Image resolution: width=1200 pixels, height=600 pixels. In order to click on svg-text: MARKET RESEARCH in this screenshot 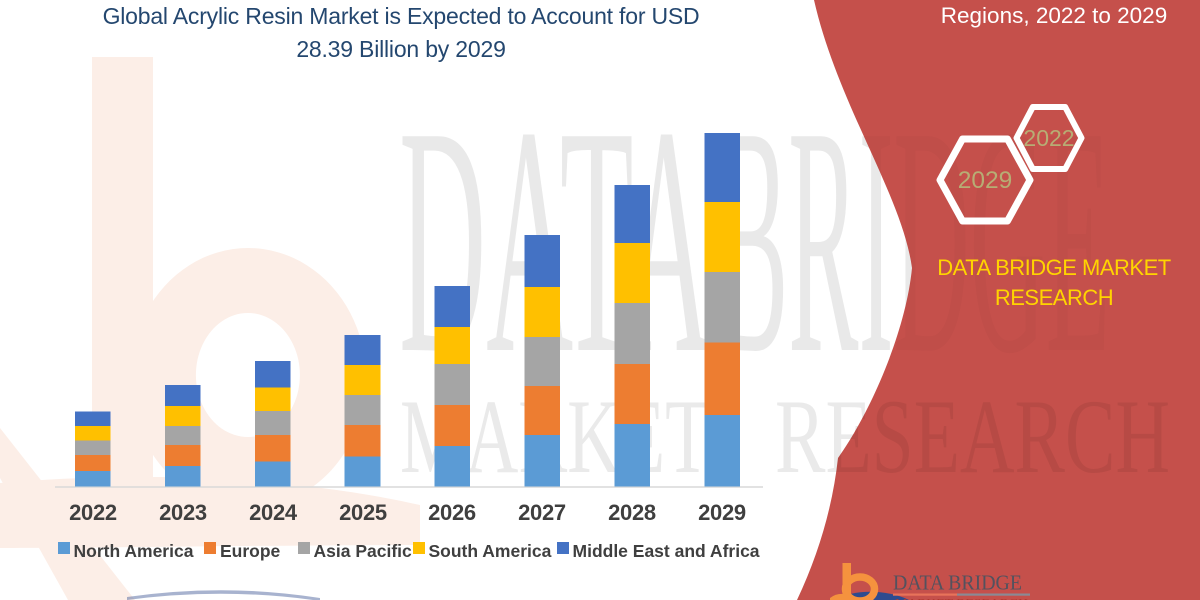, I will do `click(961, 599)`.